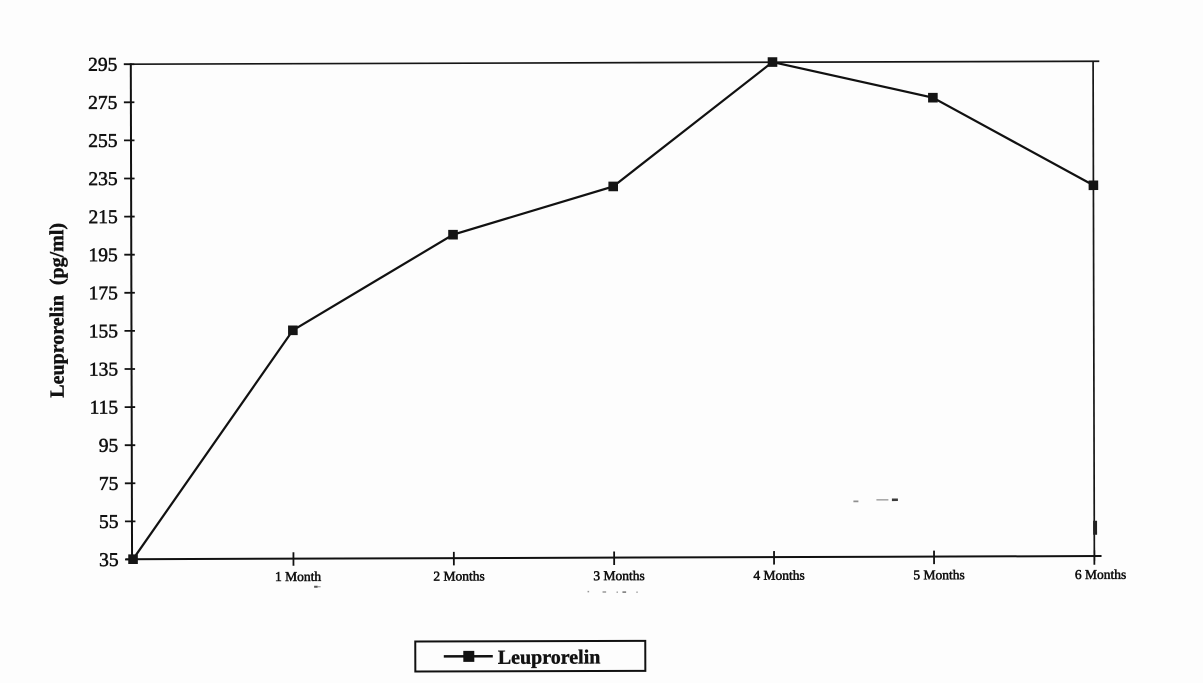 This screenshot has width=1203, height=683. What do you see at coordinates (102, 179) in the screenshot?
I see `svg-text: 235` at bounding box center [102, 179].